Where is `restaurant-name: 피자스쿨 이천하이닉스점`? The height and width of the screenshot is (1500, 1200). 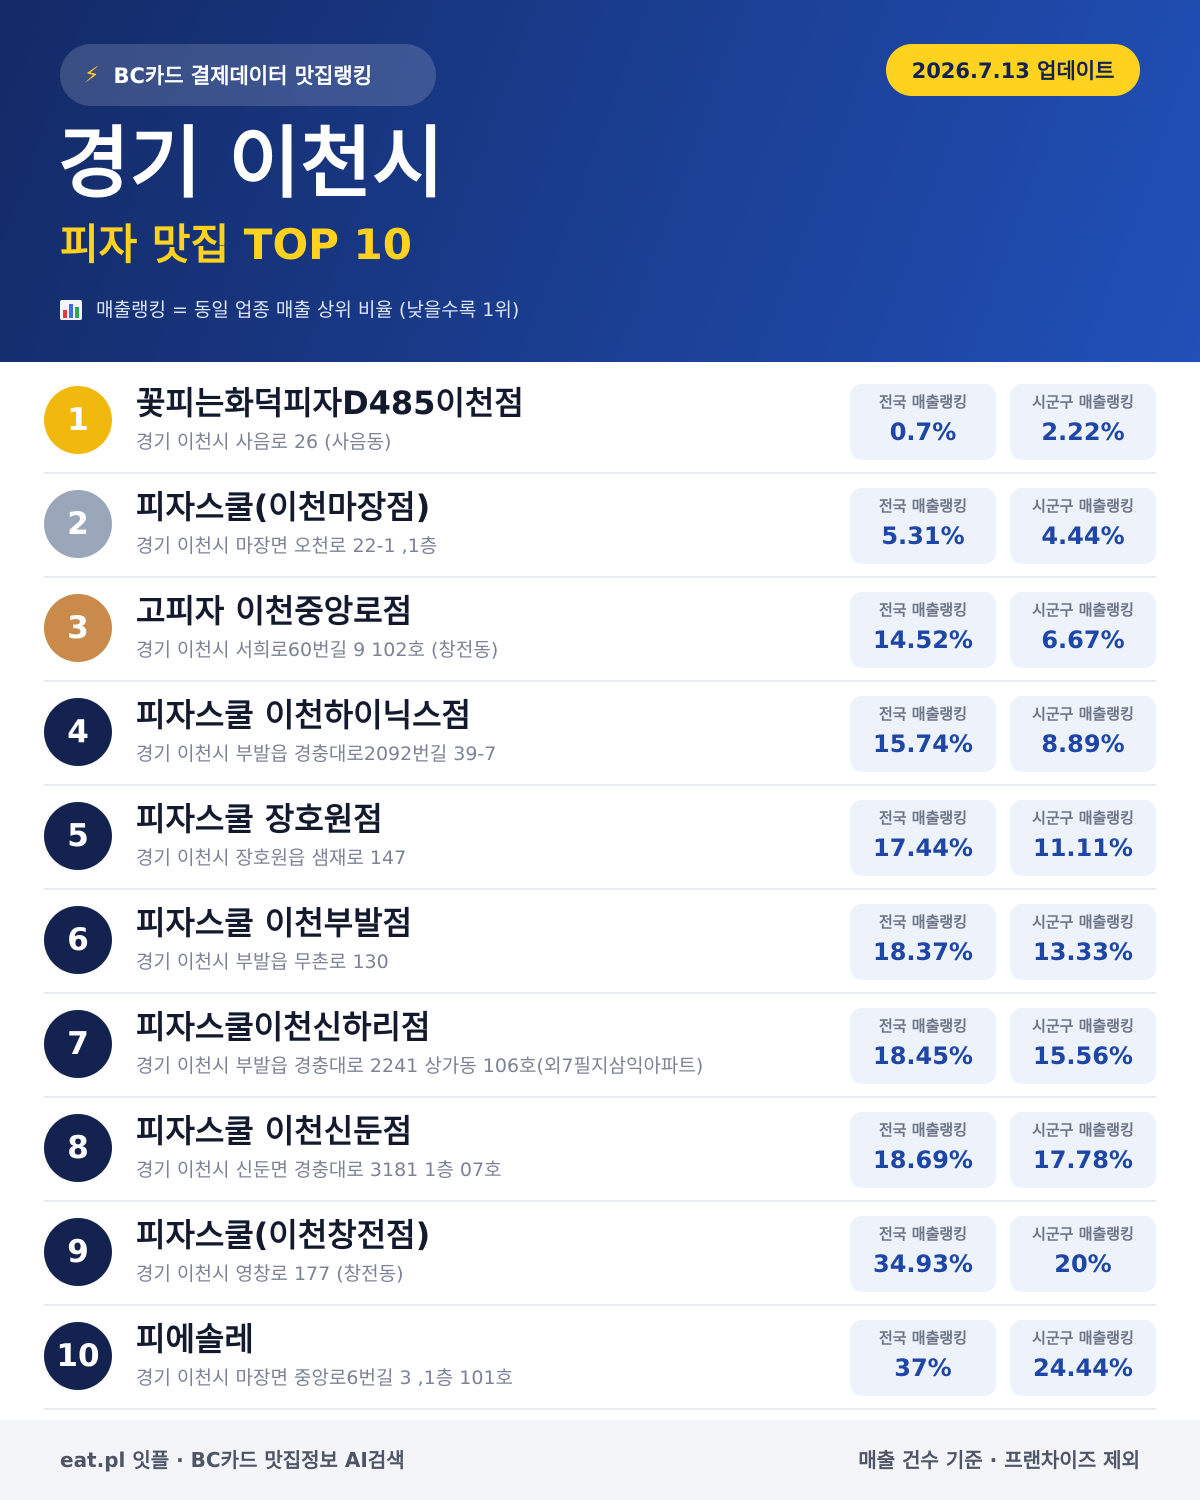
restaurant-name: 피자스쿨 이천하이닉스점 is located at coordinates (303, 715).